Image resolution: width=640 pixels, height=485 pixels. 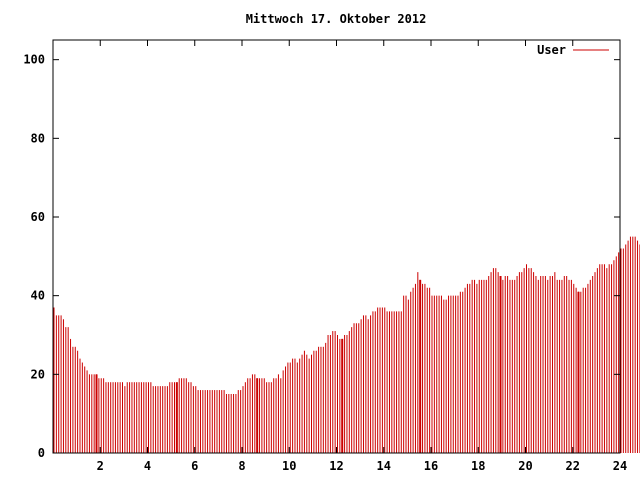 I want to click on x-tick-label: 24, so click(x=620, y=466).